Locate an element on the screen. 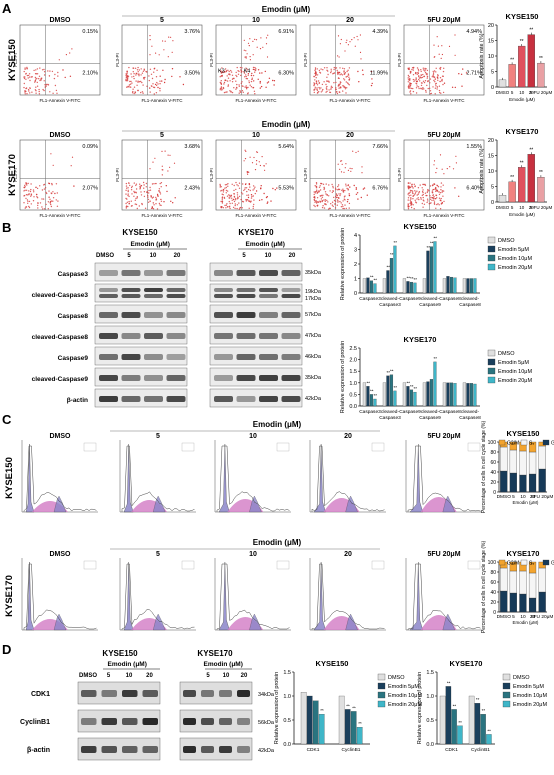 This screenshot has width=554, height=775. y-tick-label: 40 is located at coordinates (493, 473).